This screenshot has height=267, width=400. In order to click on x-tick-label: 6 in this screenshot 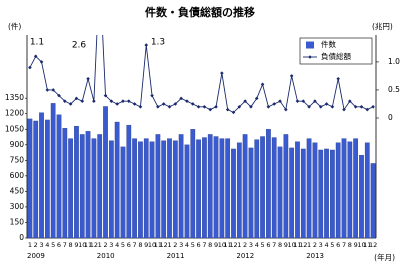, I will do `click(338, 245)`.